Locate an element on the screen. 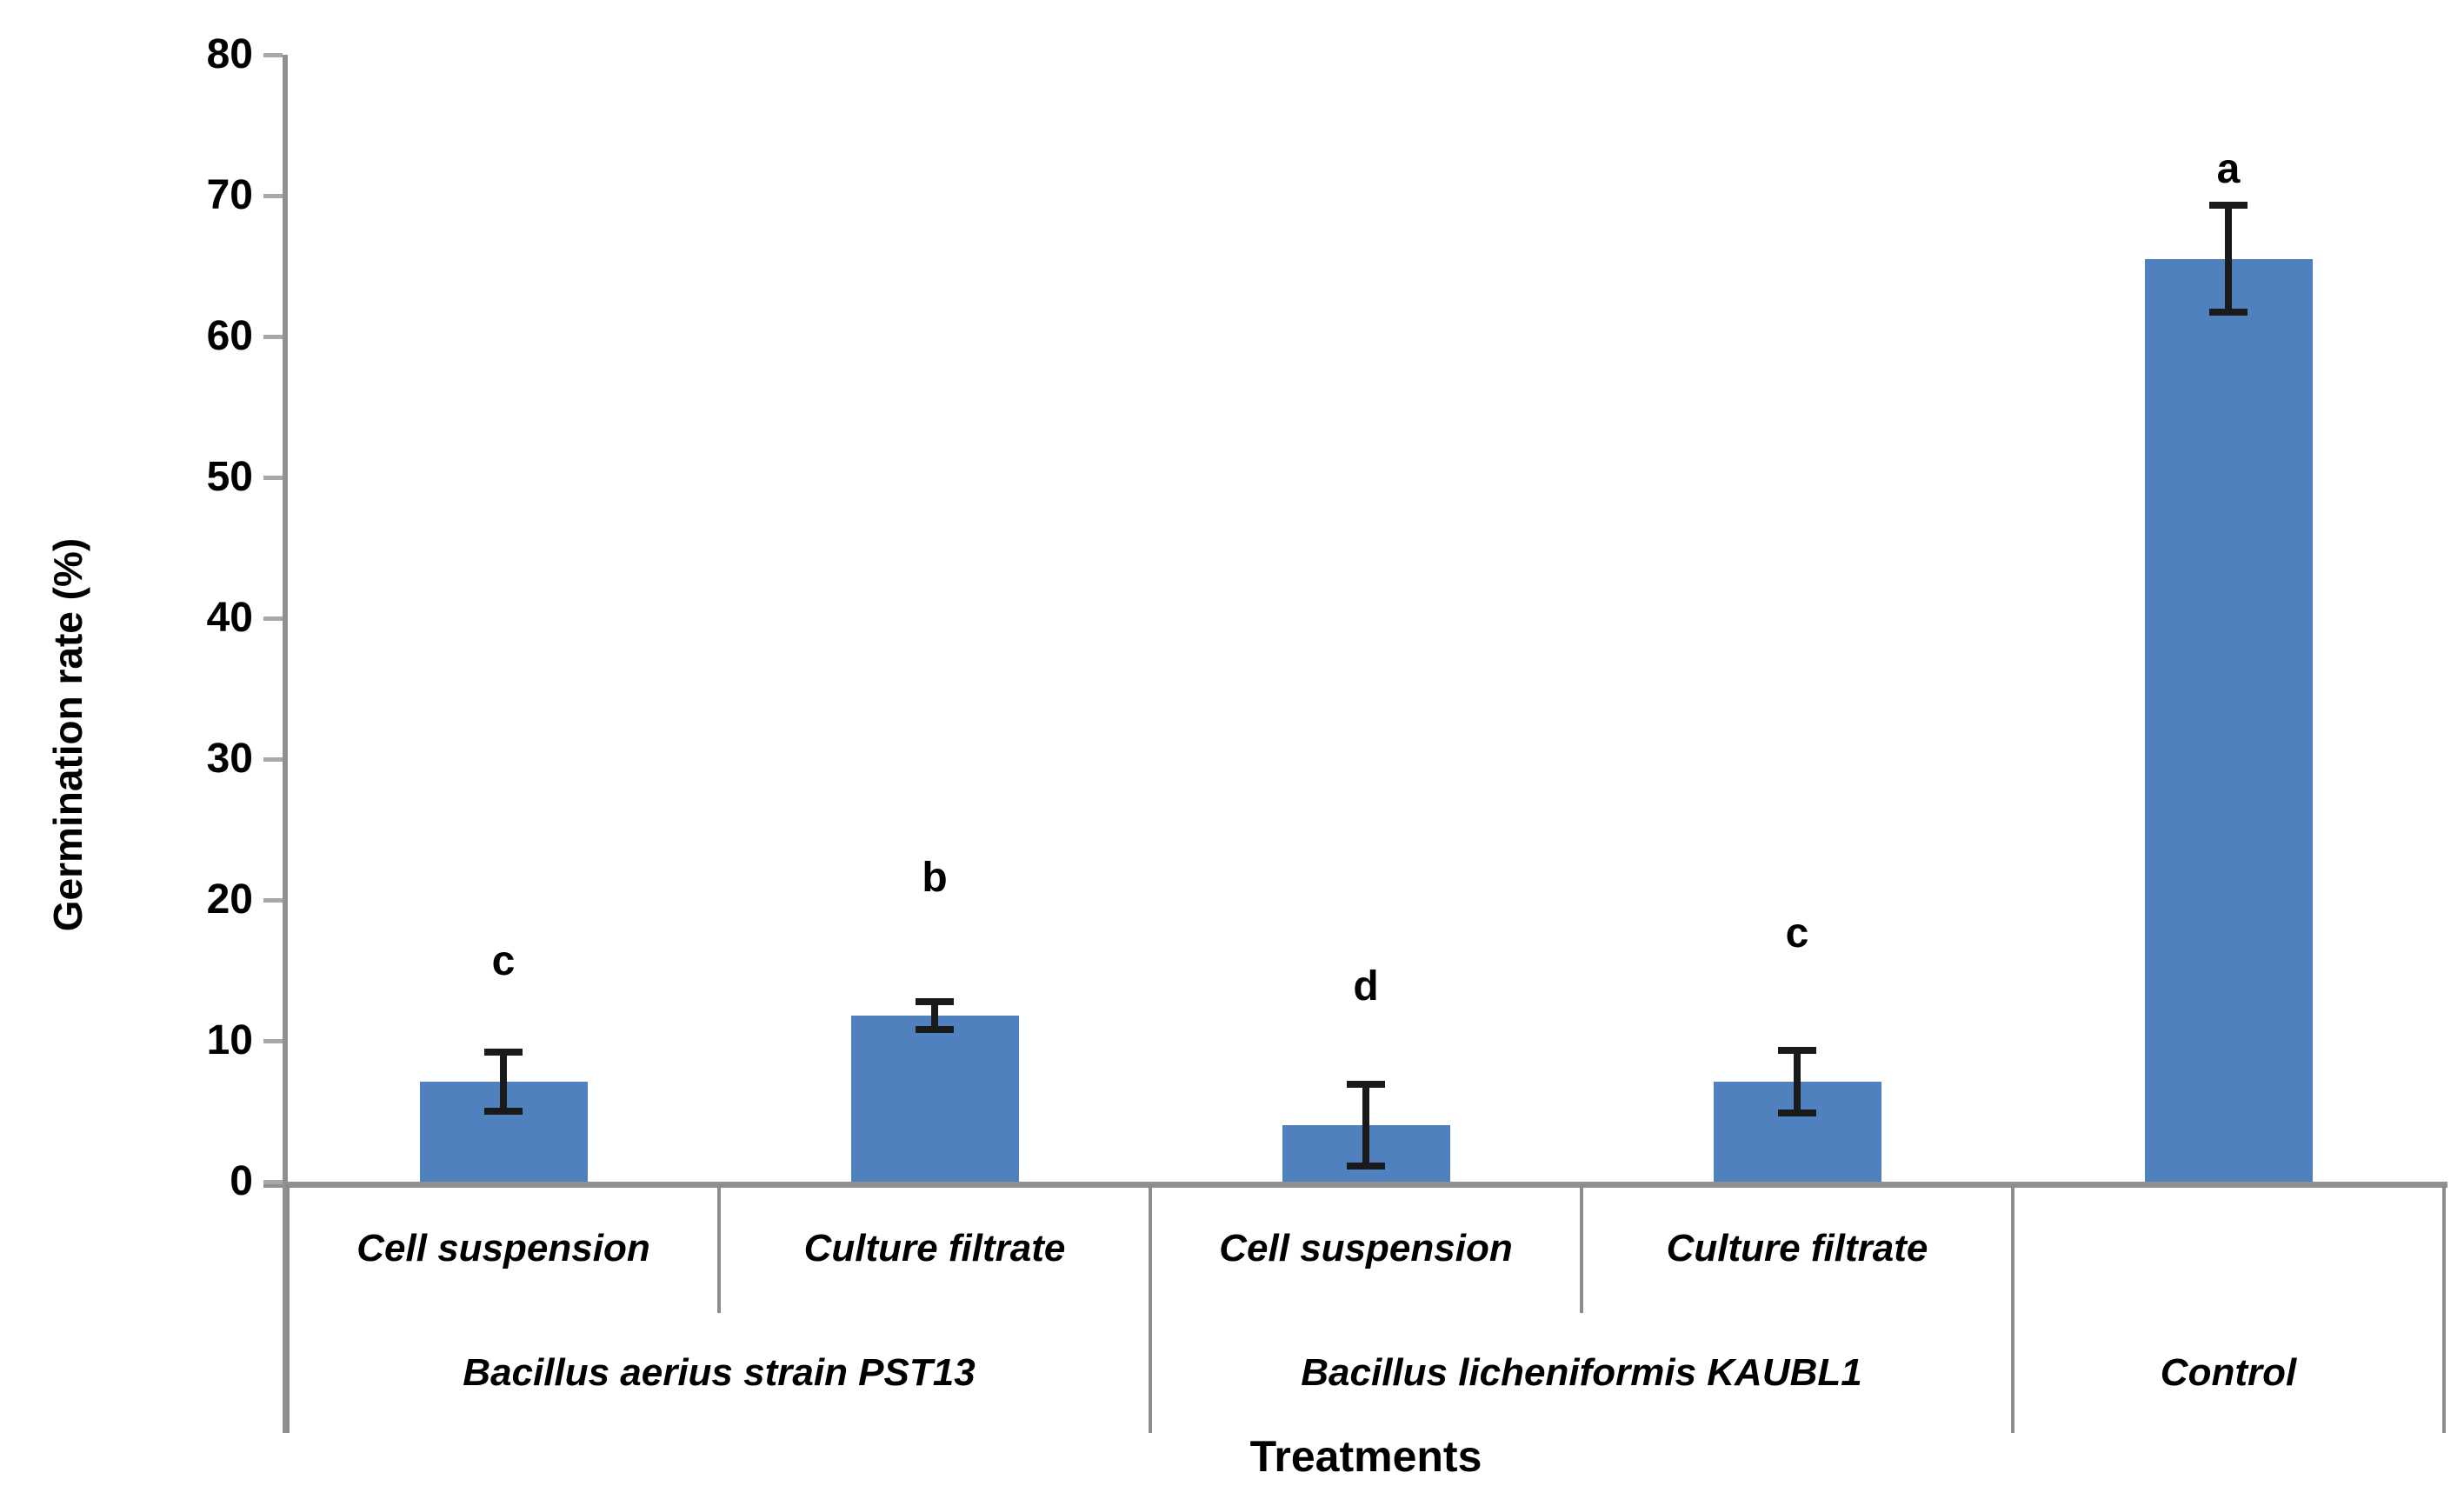 This screenshot has width=2464, height=1486. bar-culture-filtrate is located at coordinates (934, 1098).